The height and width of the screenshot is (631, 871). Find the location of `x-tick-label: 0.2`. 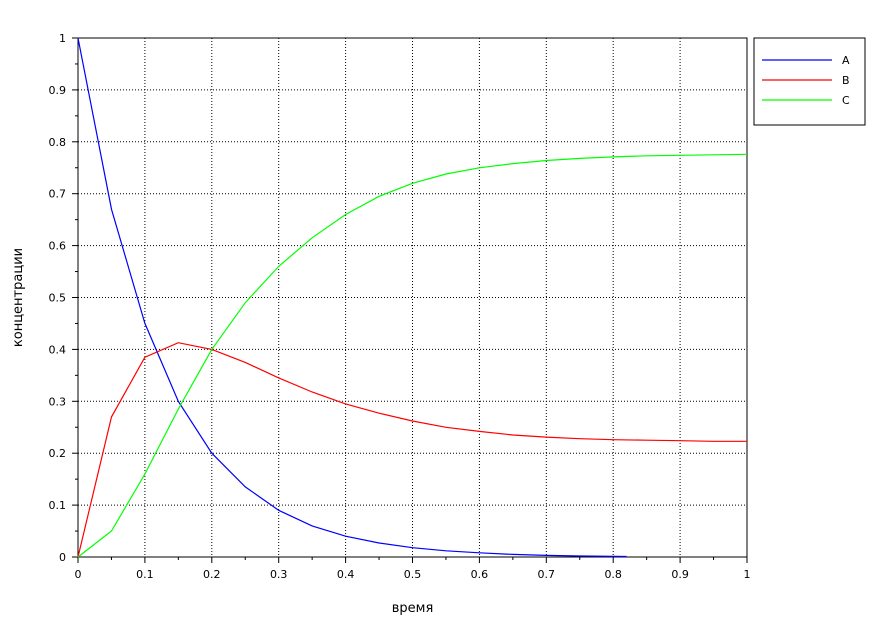

x-tick-label: 0.2 is located at coordinates (212, 574).